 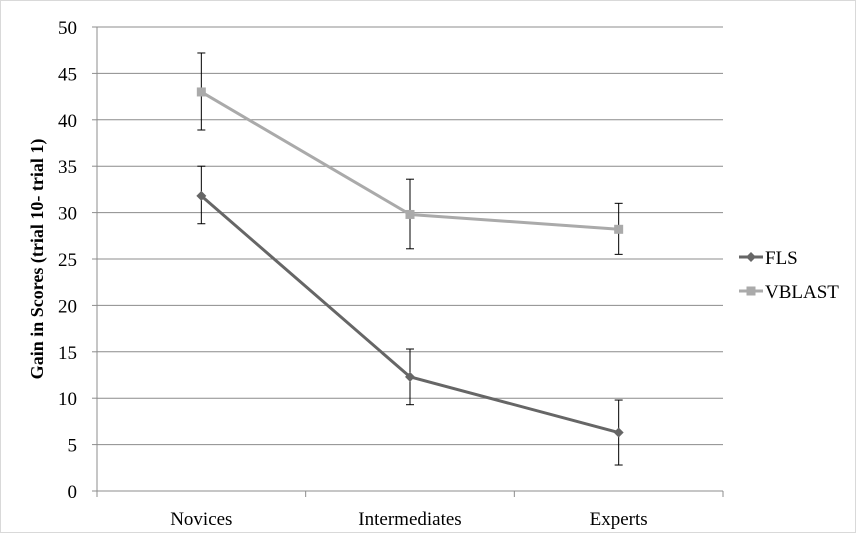 What do you see at coordinates (73, 446) in the screenshot?
I see `y-tick-label: 5` at bounding box center [73, 446].